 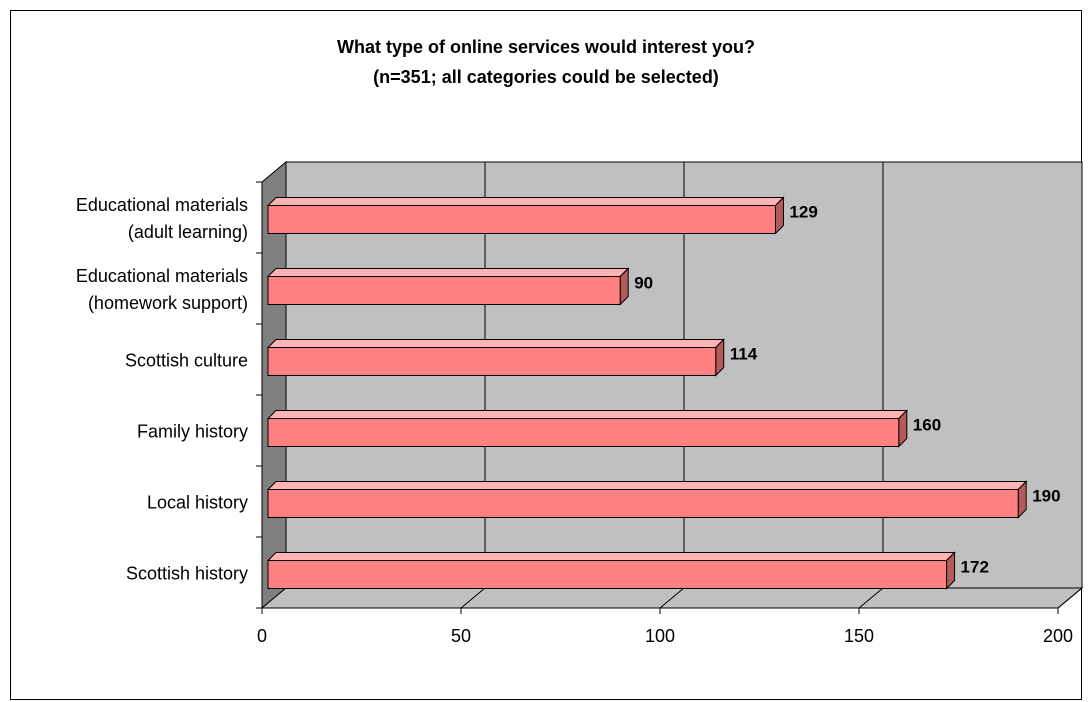 What do you see at coordinates (1046, 496) in the screenshot?
I see `data-label: 190` at bounding box center [1046, 496].